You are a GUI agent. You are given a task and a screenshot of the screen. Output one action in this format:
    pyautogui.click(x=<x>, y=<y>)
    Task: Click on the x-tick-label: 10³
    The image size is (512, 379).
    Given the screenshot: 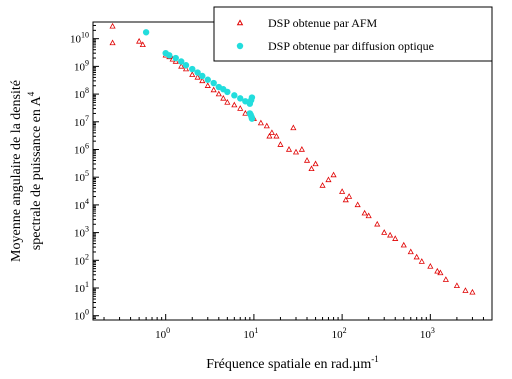 What is the action you would take?
    pyautogui.click(x=427, y=333)
    